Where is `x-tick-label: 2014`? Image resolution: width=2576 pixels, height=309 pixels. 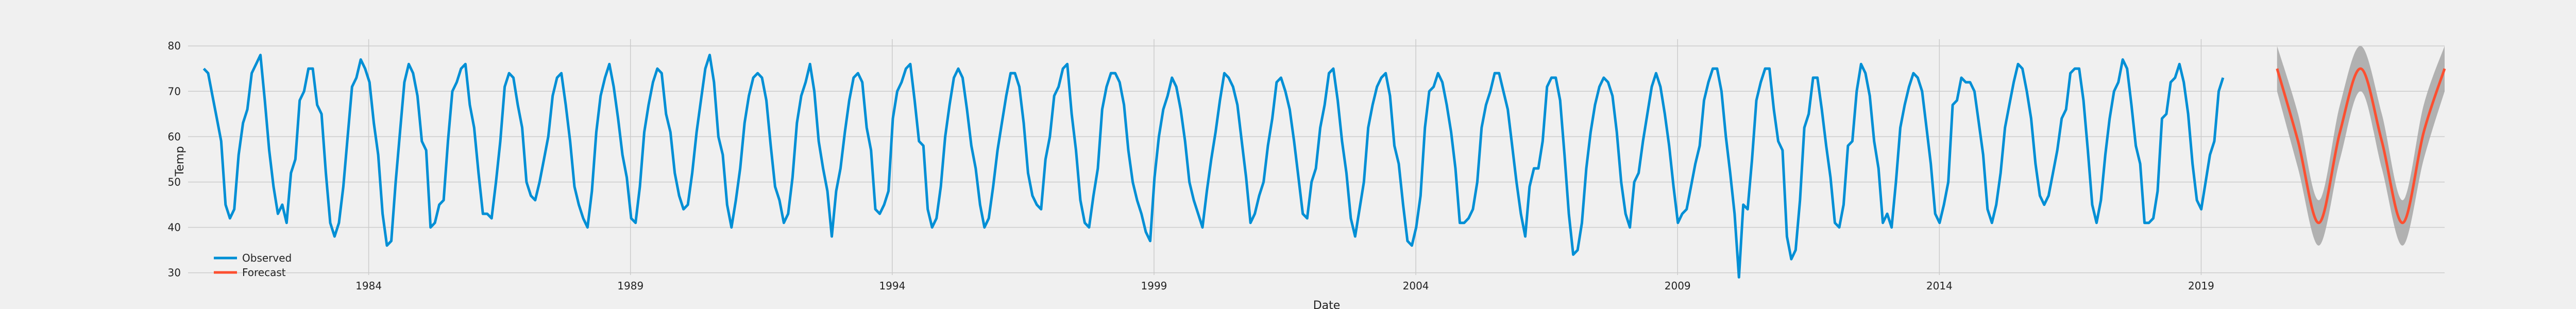 x-tick-label: 2014 is located at coordinates (1939, 286).